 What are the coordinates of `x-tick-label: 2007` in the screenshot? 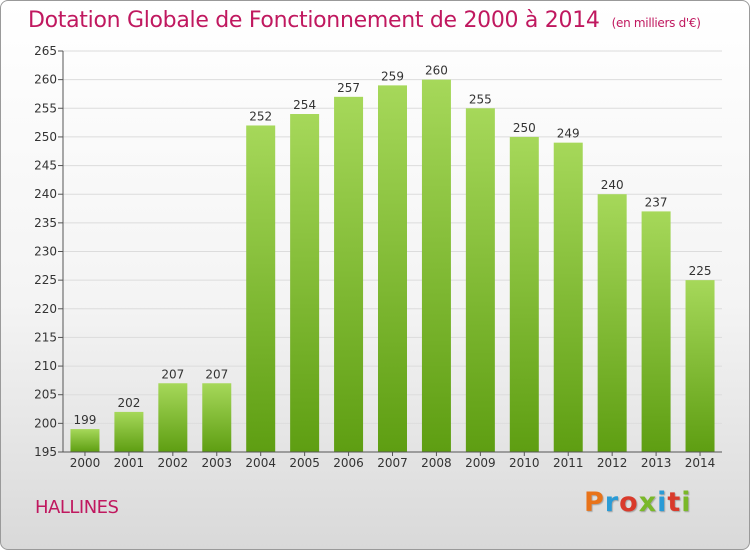 It's located at (392, 463).